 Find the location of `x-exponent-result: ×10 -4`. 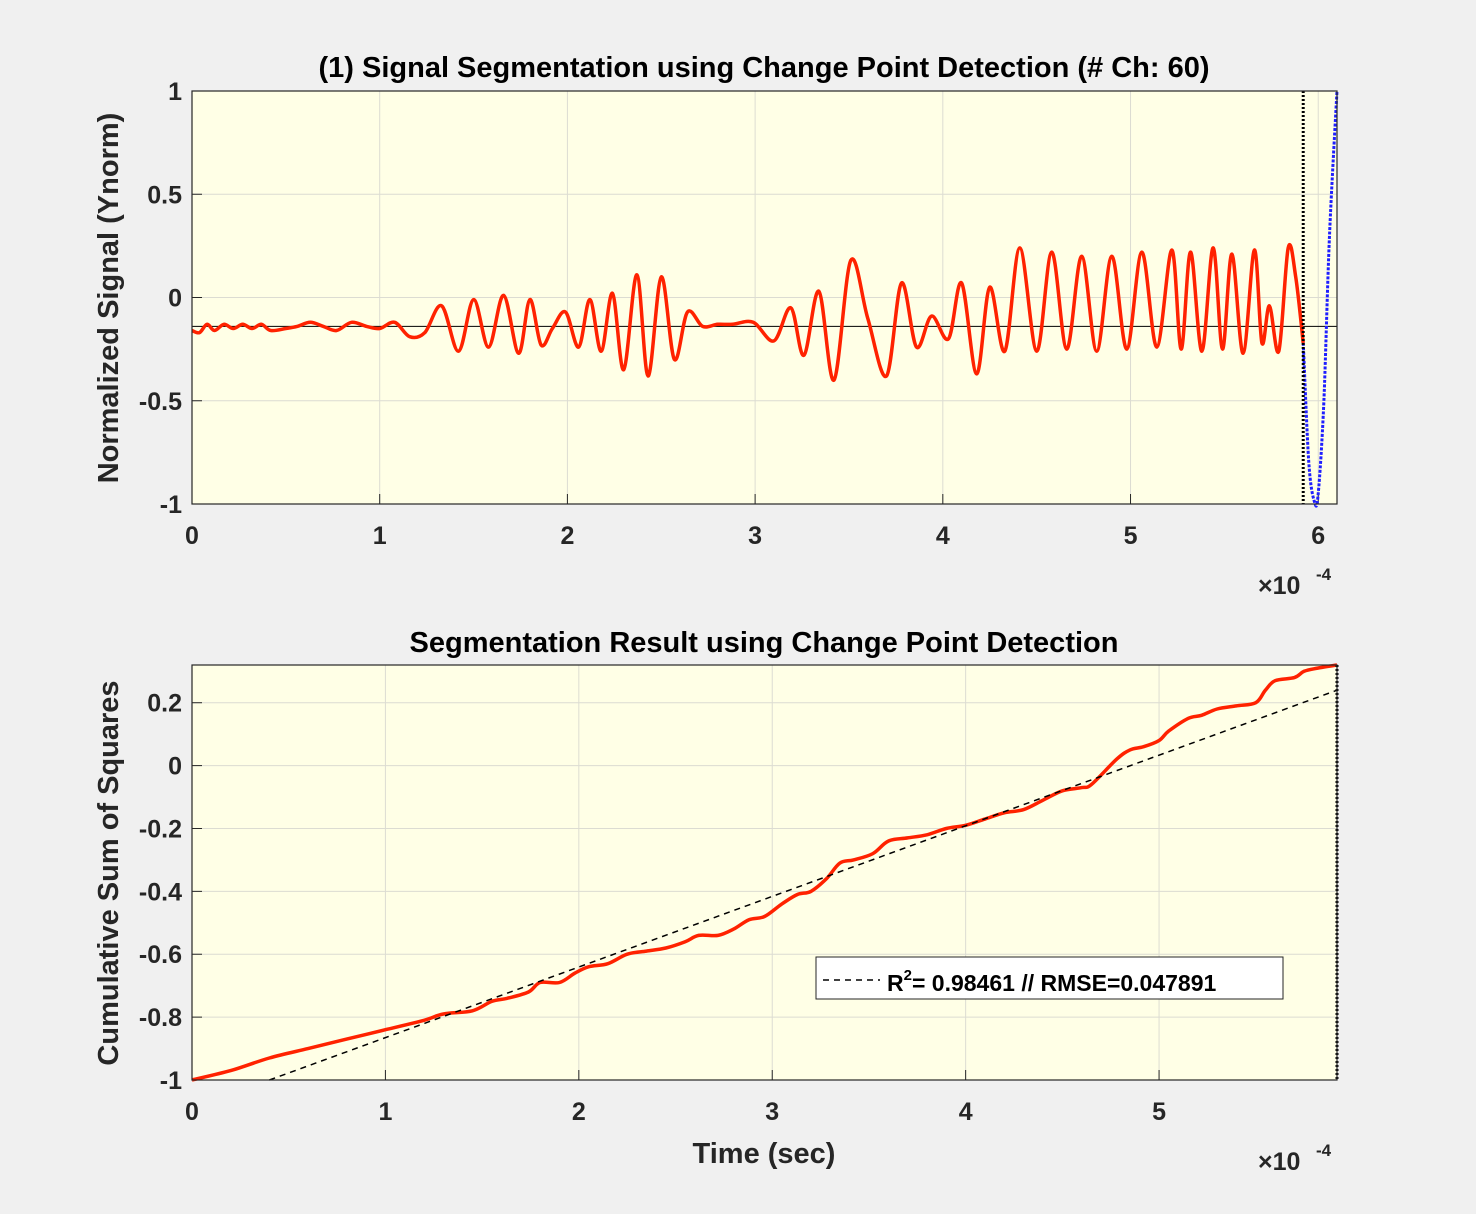

x-exponent-result: ×10 -4 is located at coordinates (1295, 1158).